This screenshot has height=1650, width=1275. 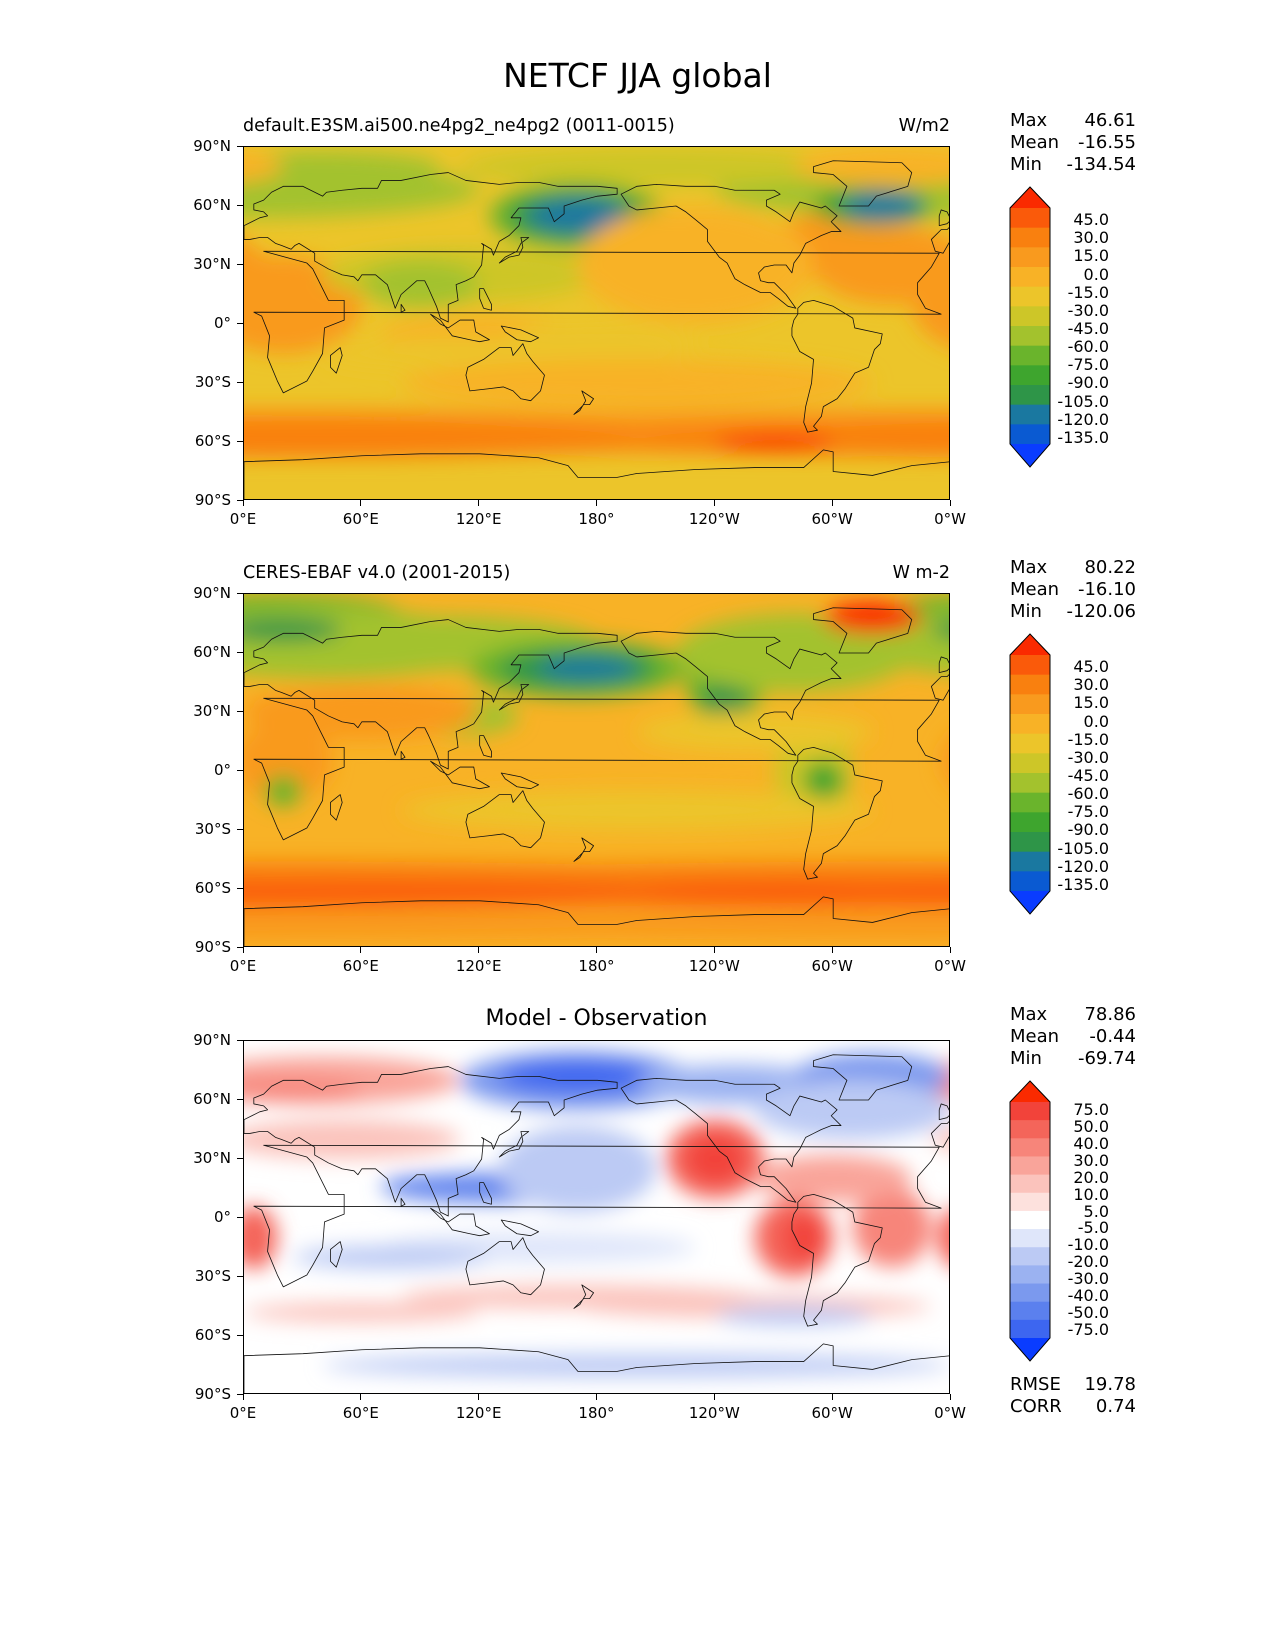 What do you see at coordinates (1106, 589) in the screenshot?
I see `stat-value-mean: -16.10` at bounding box center [1106, 589].